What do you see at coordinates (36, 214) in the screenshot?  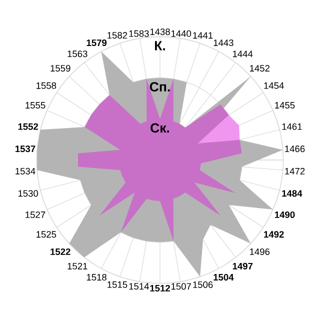 I see `spoke-label: 1527` at bounding box center [36, 214].